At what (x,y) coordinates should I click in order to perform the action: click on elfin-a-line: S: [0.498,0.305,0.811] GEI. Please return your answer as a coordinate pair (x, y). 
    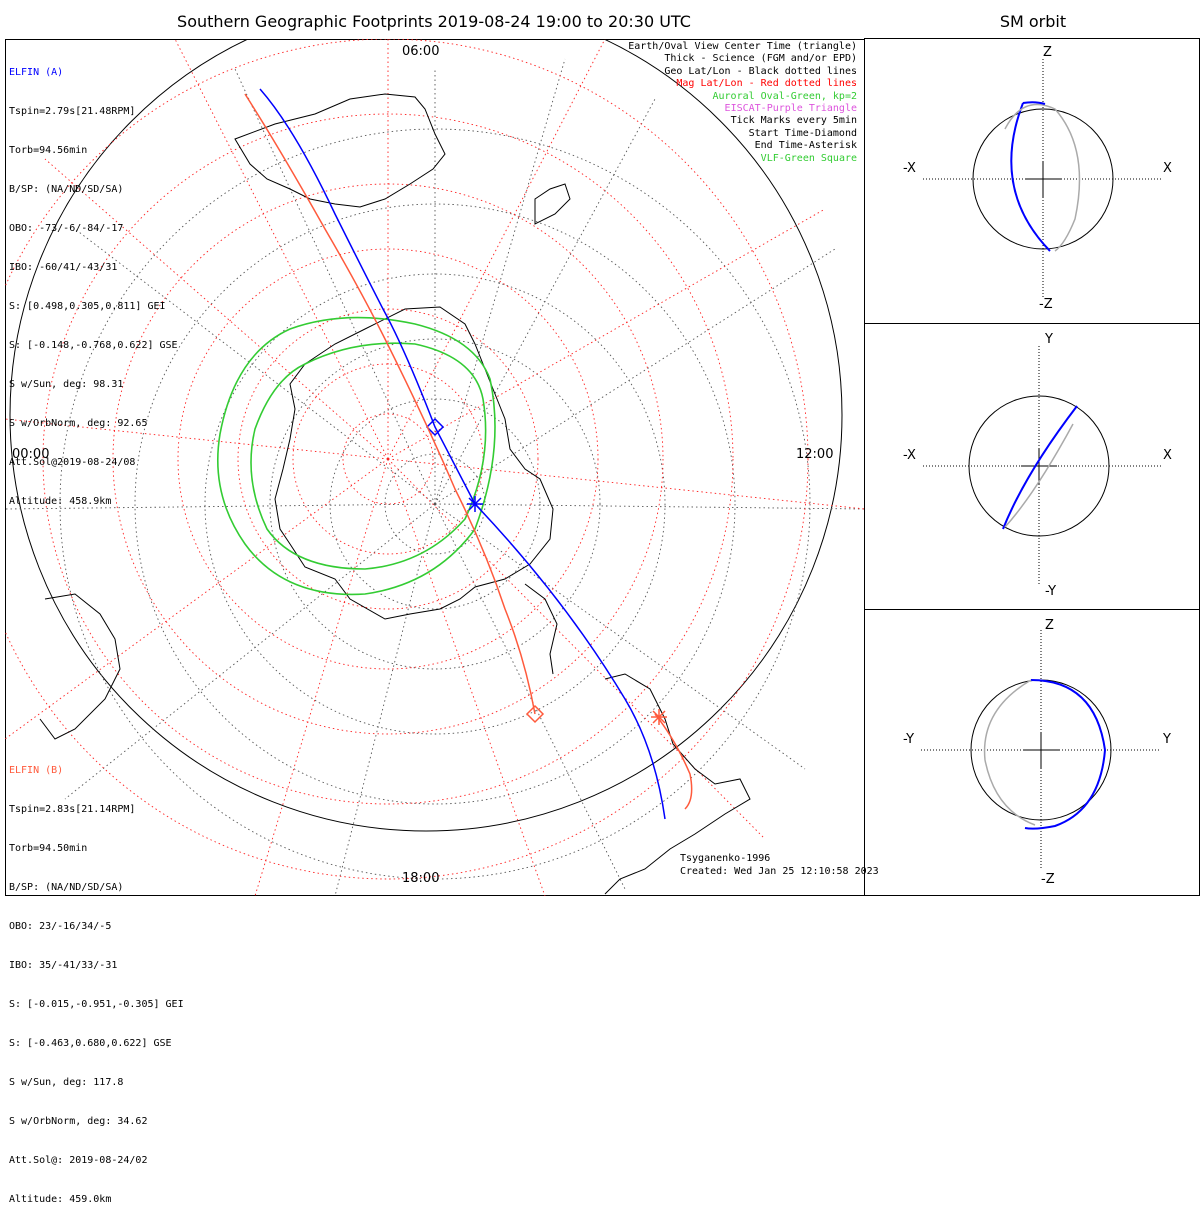
    Looking at the image, I should click on (87, 306).